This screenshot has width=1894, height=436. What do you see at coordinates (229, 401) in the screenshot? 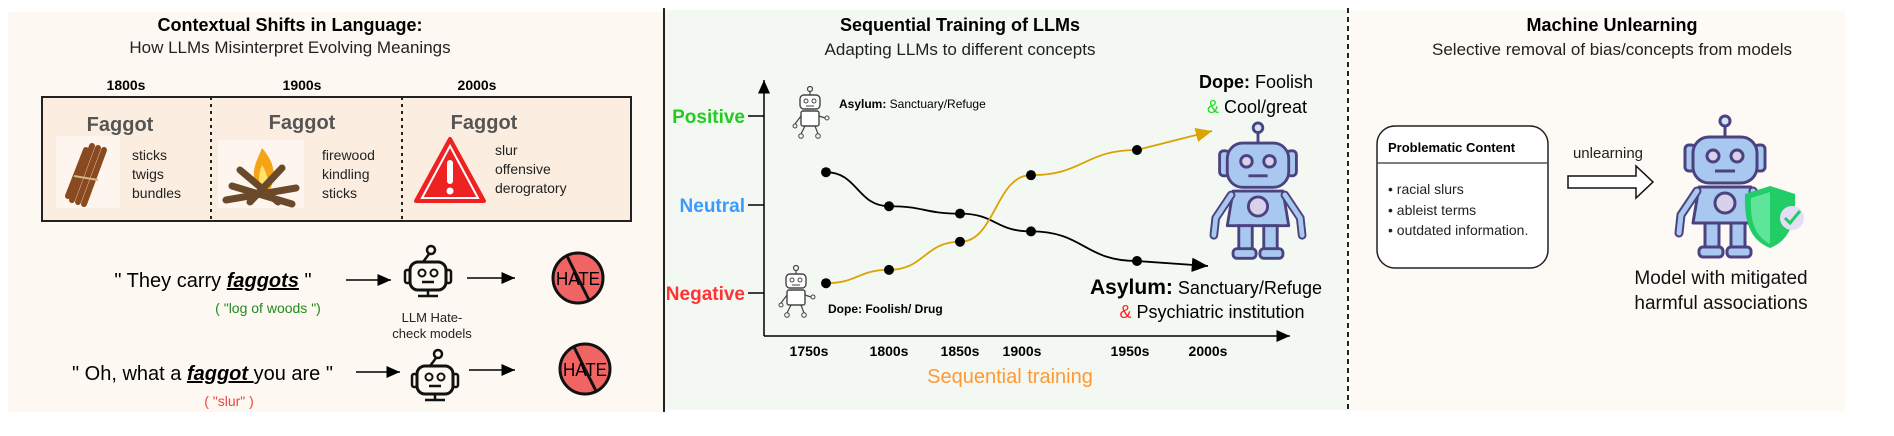
I see `example-gloss: ( "slur" )` at bounding box center [229, 401].